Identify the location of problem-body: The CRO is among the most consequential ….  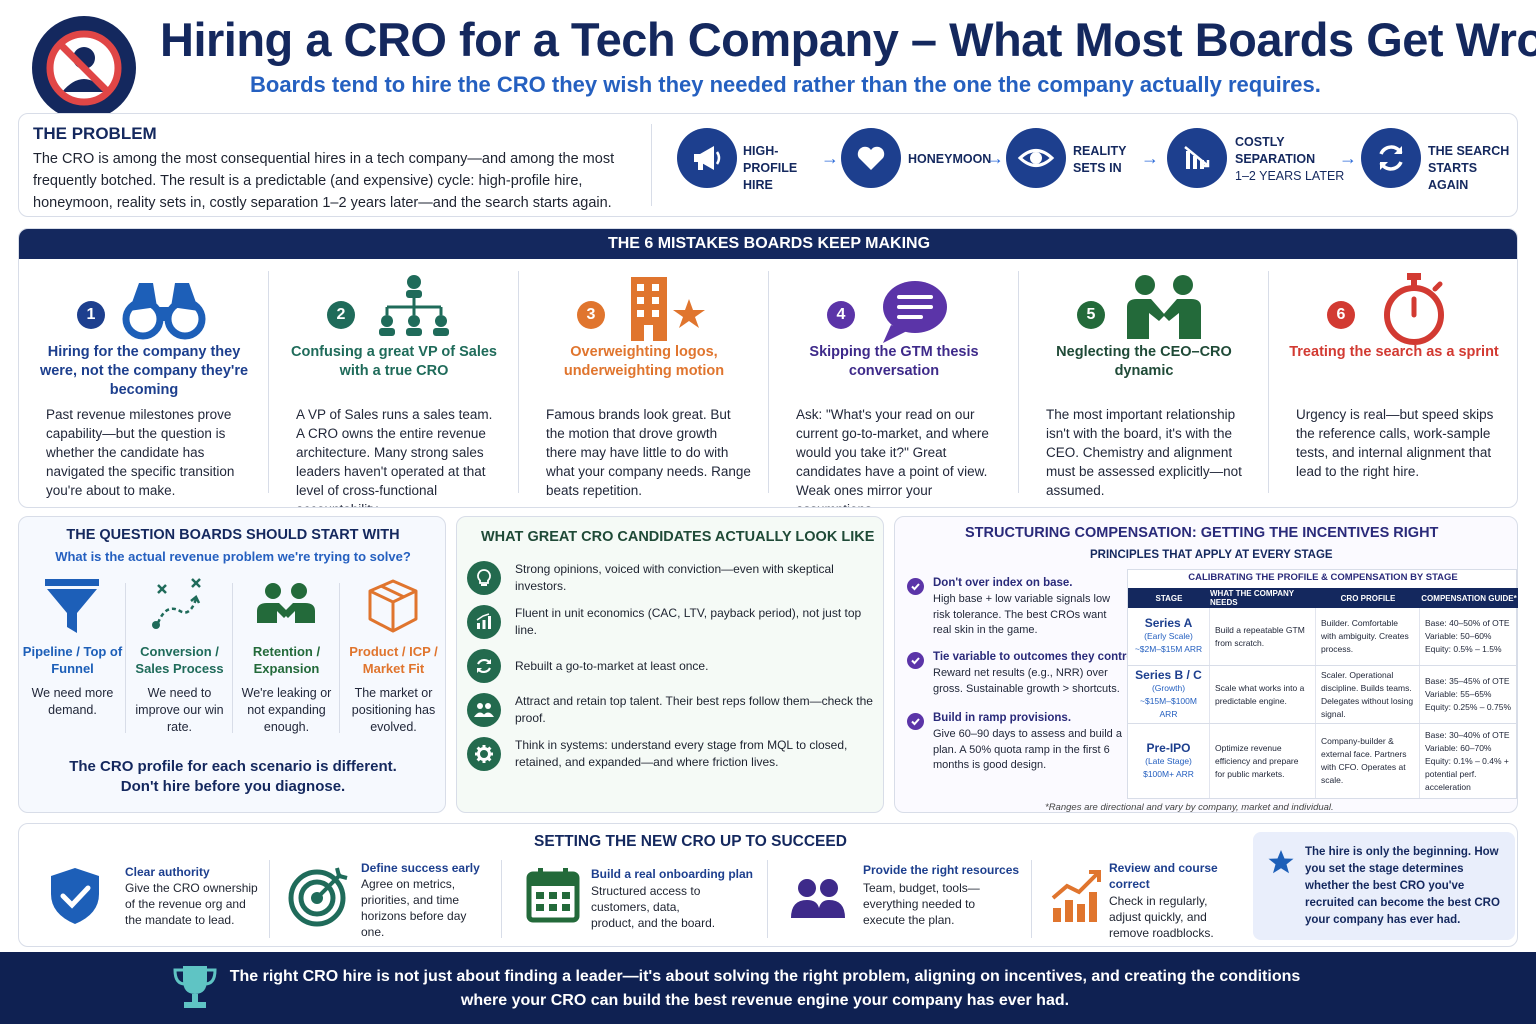
(324, 181).